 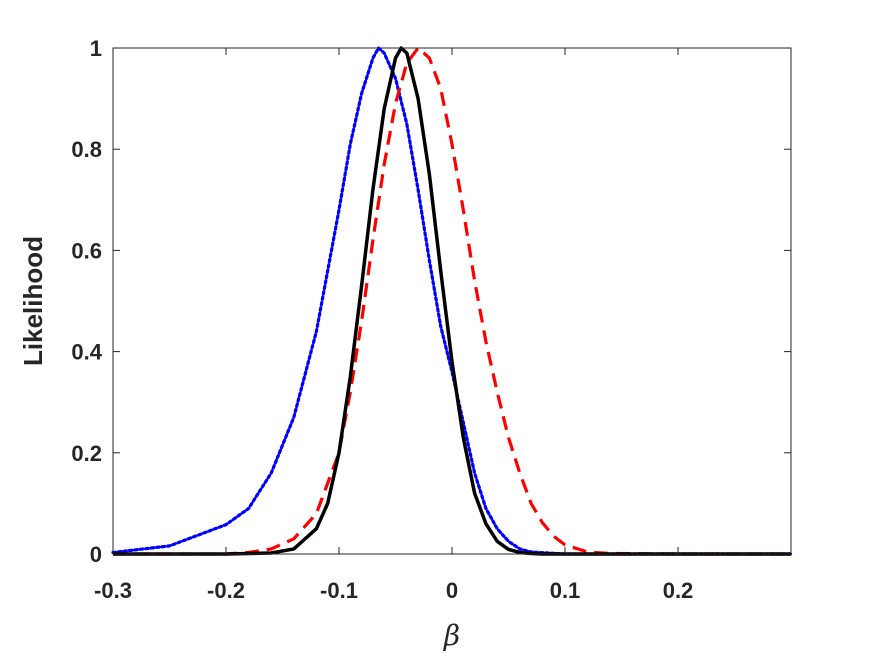 I want to click on y-tick-label: 1, so click(x=96, y=48).